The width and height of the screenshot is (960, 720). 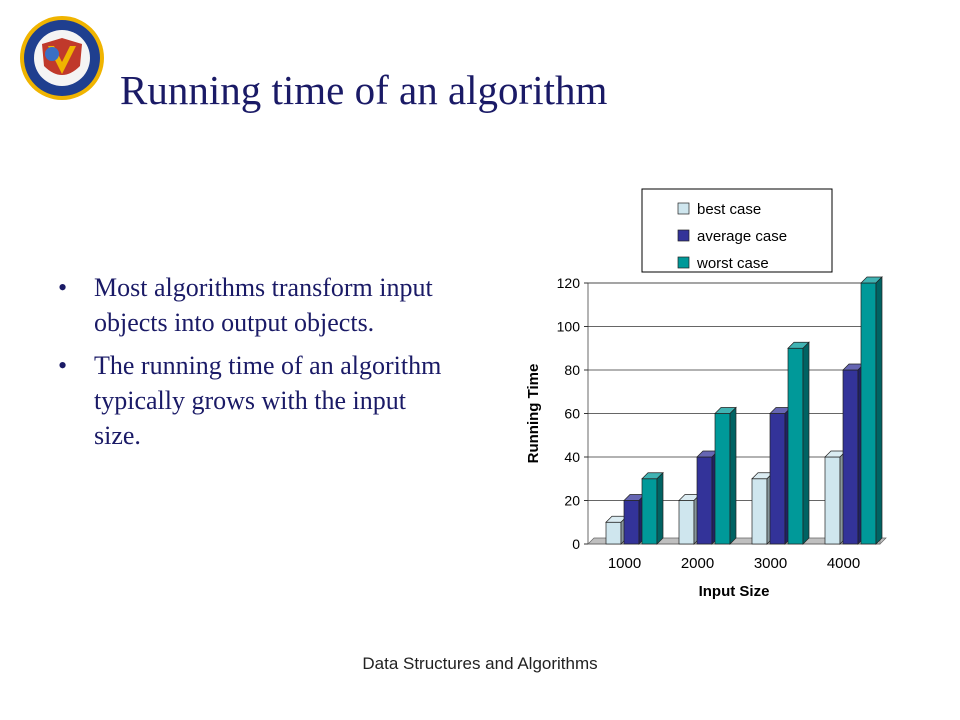 What do you see at coordinates (624, 563) in the screenshot?
I see `x-tick-label: 1000` at bounding box center [624, 563].